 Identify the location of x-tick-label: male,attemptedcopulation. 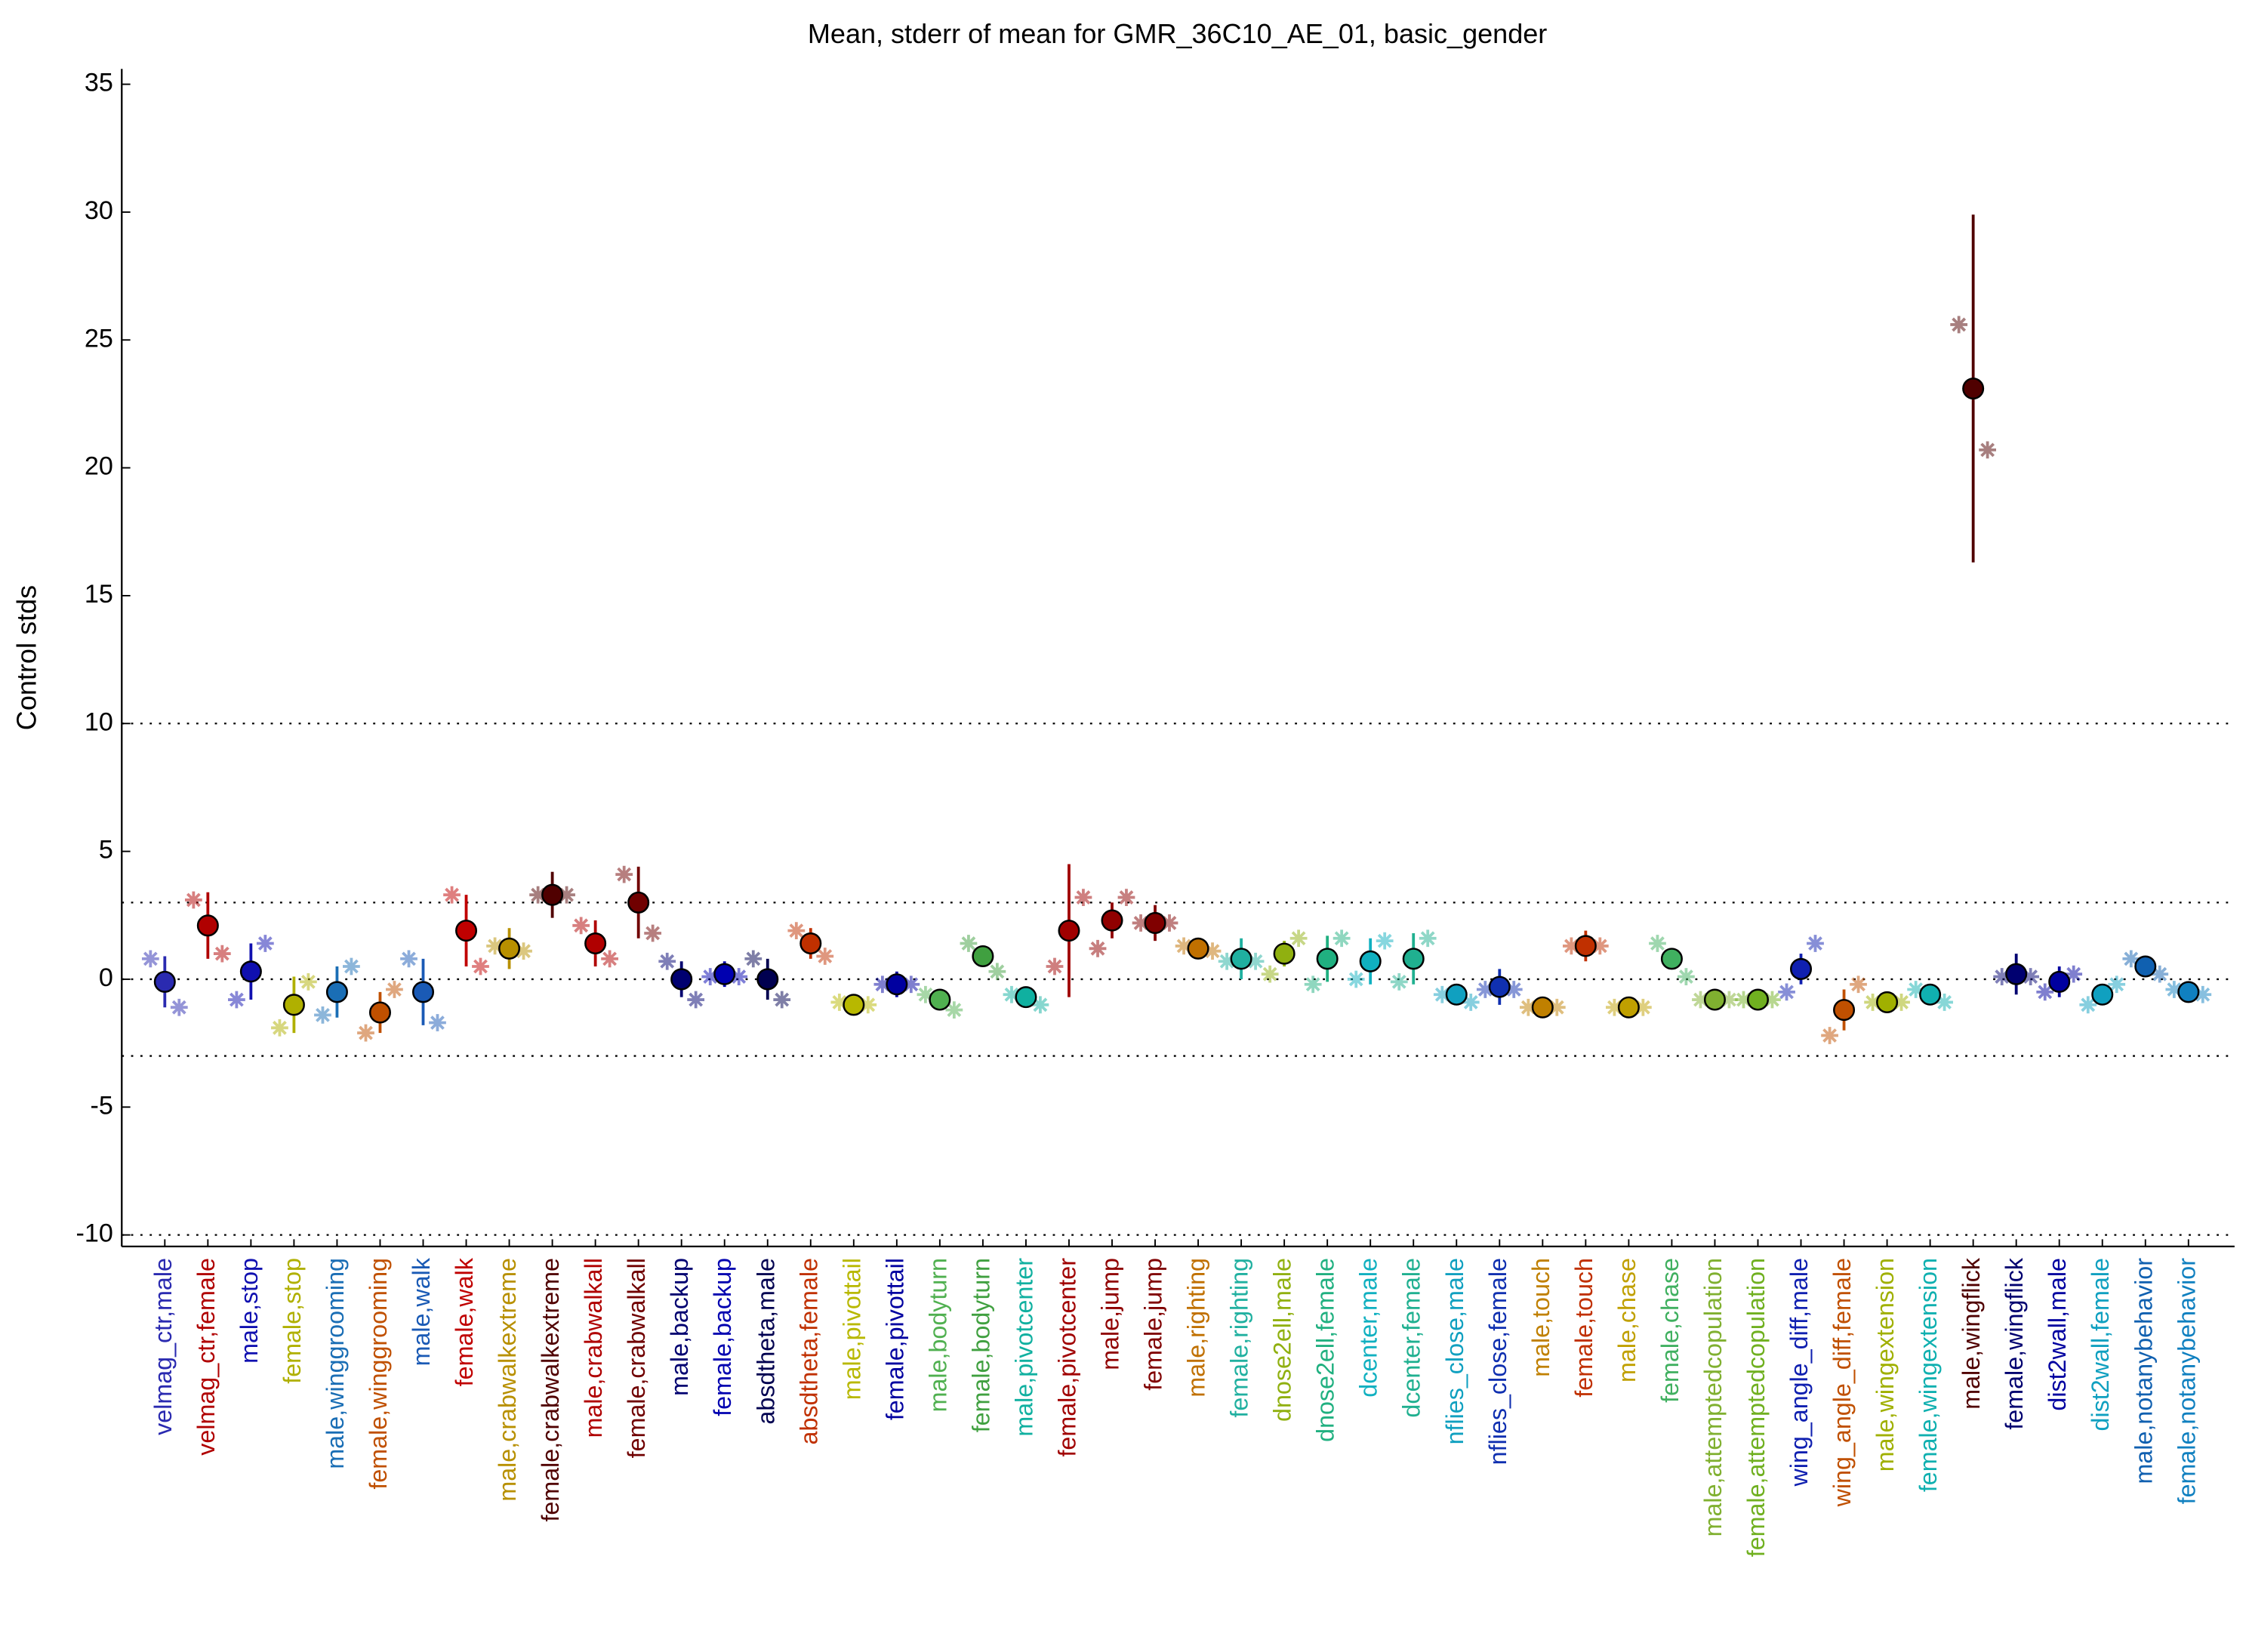
(1713, 1397).